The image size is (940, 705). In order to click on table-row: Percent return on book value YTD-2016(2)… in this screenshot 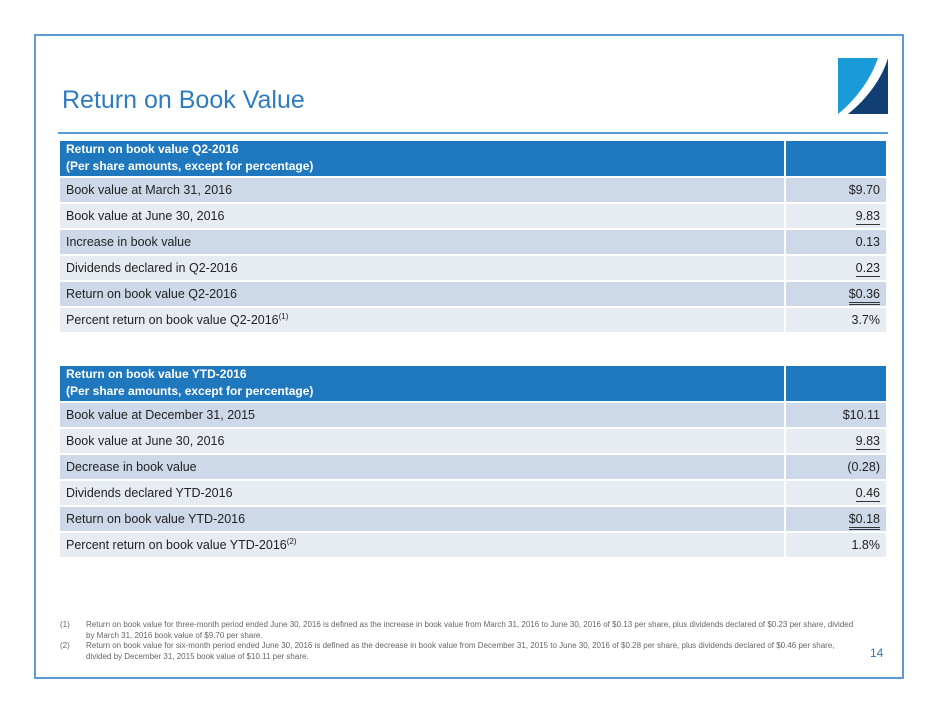, I will do `click(473, 545)`.